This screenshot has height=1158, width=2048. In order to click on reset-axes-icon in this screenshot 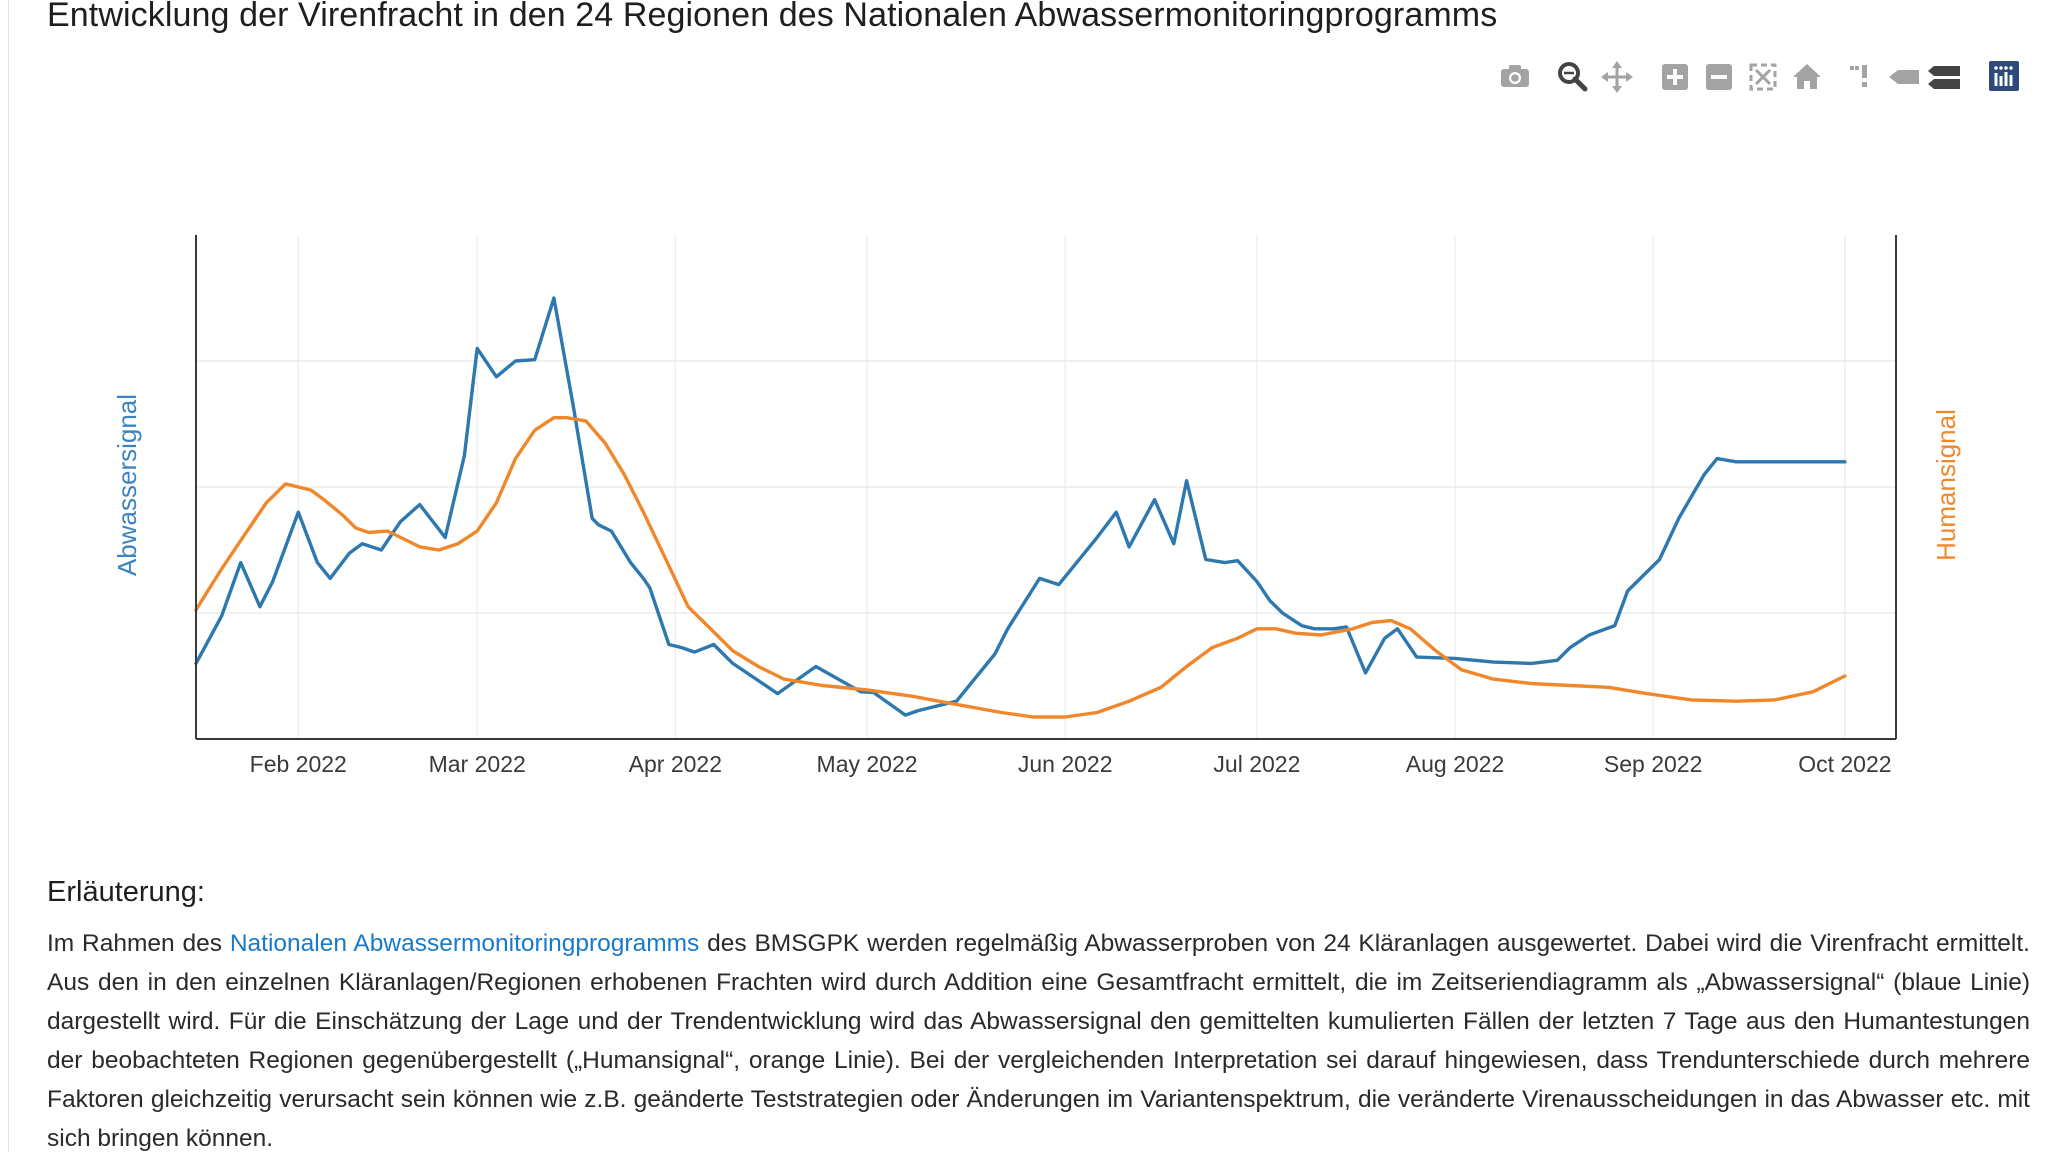, I will do `click(1807, 77)`.